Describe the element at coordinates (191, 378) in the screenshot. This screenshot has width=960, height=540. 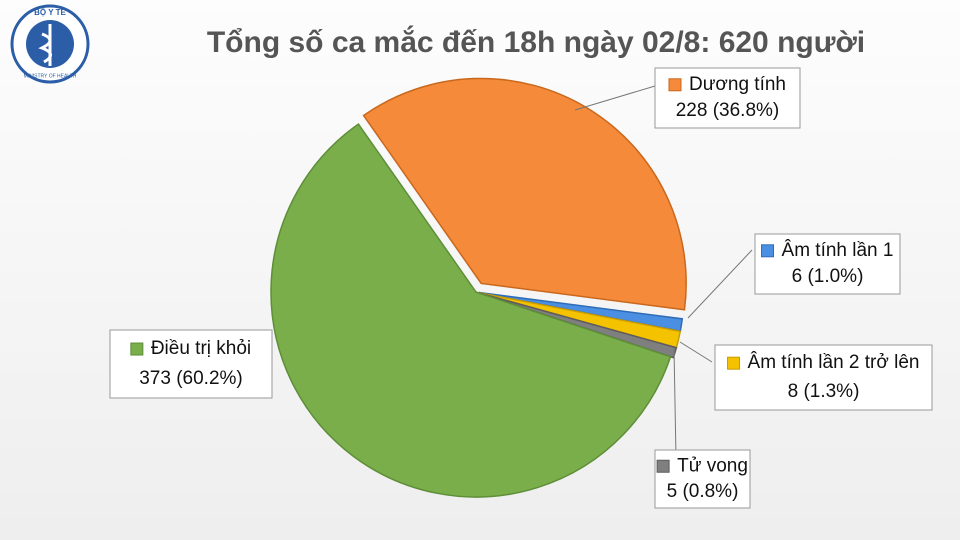
I see `value-label: 373 (60.2%)` at that location.